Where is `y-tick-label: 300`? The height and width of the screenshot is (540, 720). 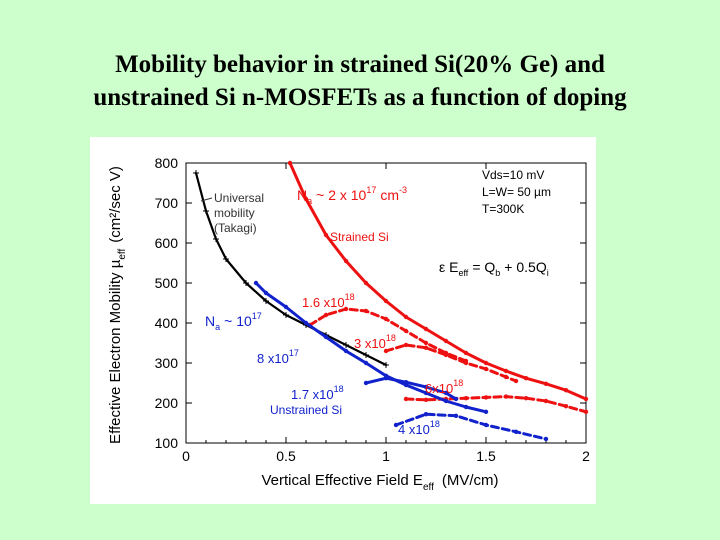
y-tick-label: 300 is located at coordinates (167, 363).